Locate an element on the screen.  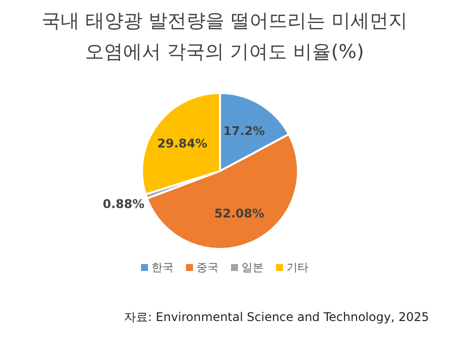
data-label: 17.2% is located at coordinates (244, 131).